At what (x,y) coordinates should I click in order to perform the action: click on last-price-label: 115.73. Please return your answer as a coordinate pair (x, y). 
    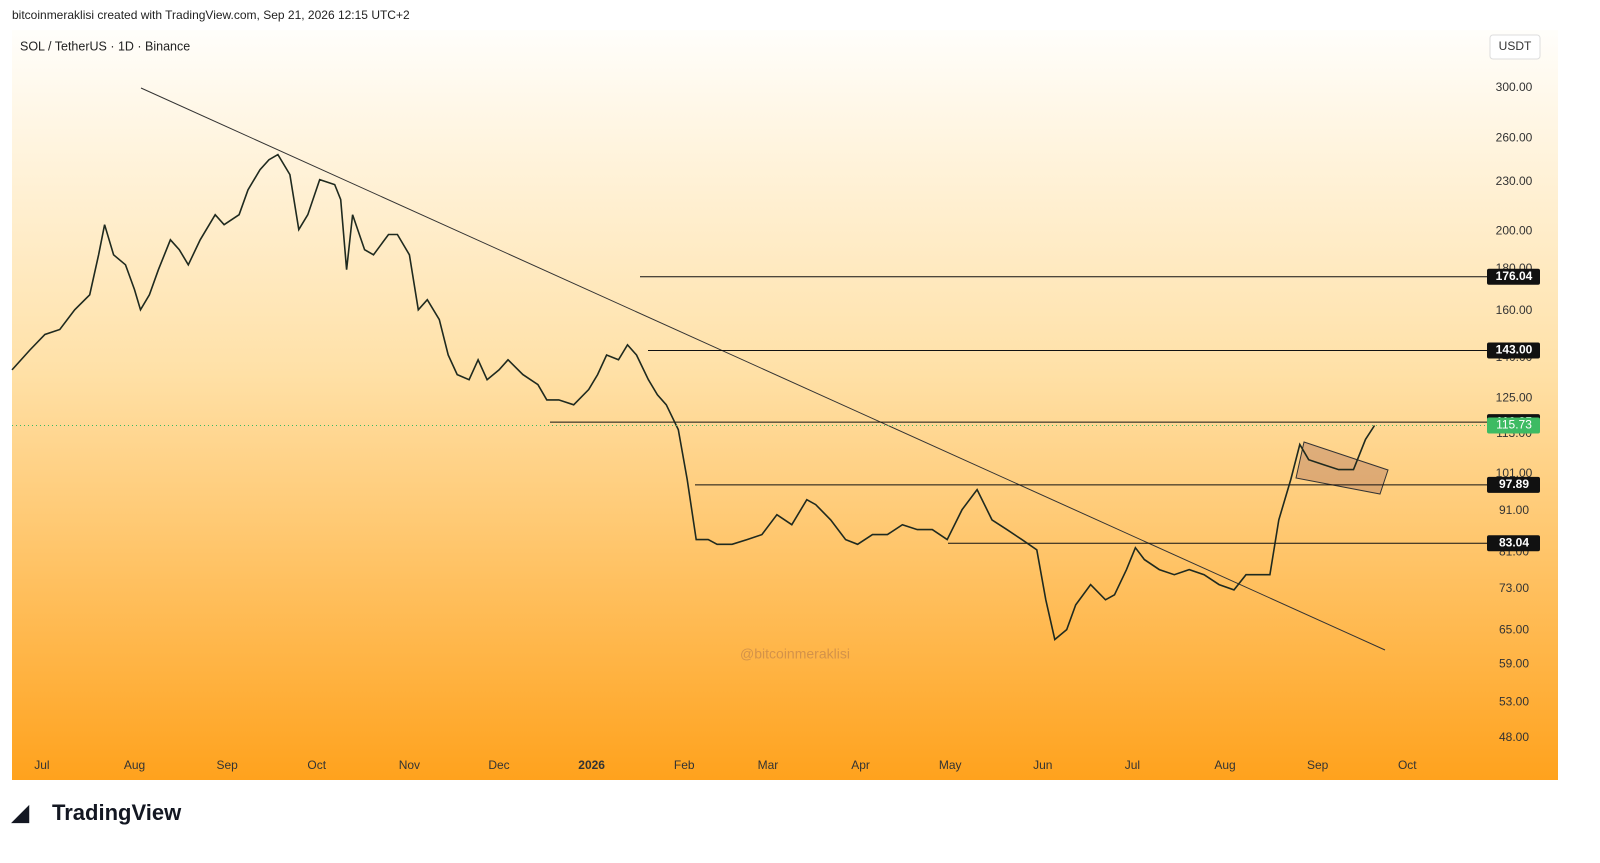
    Looking at the image, I should click on (1514, 425).